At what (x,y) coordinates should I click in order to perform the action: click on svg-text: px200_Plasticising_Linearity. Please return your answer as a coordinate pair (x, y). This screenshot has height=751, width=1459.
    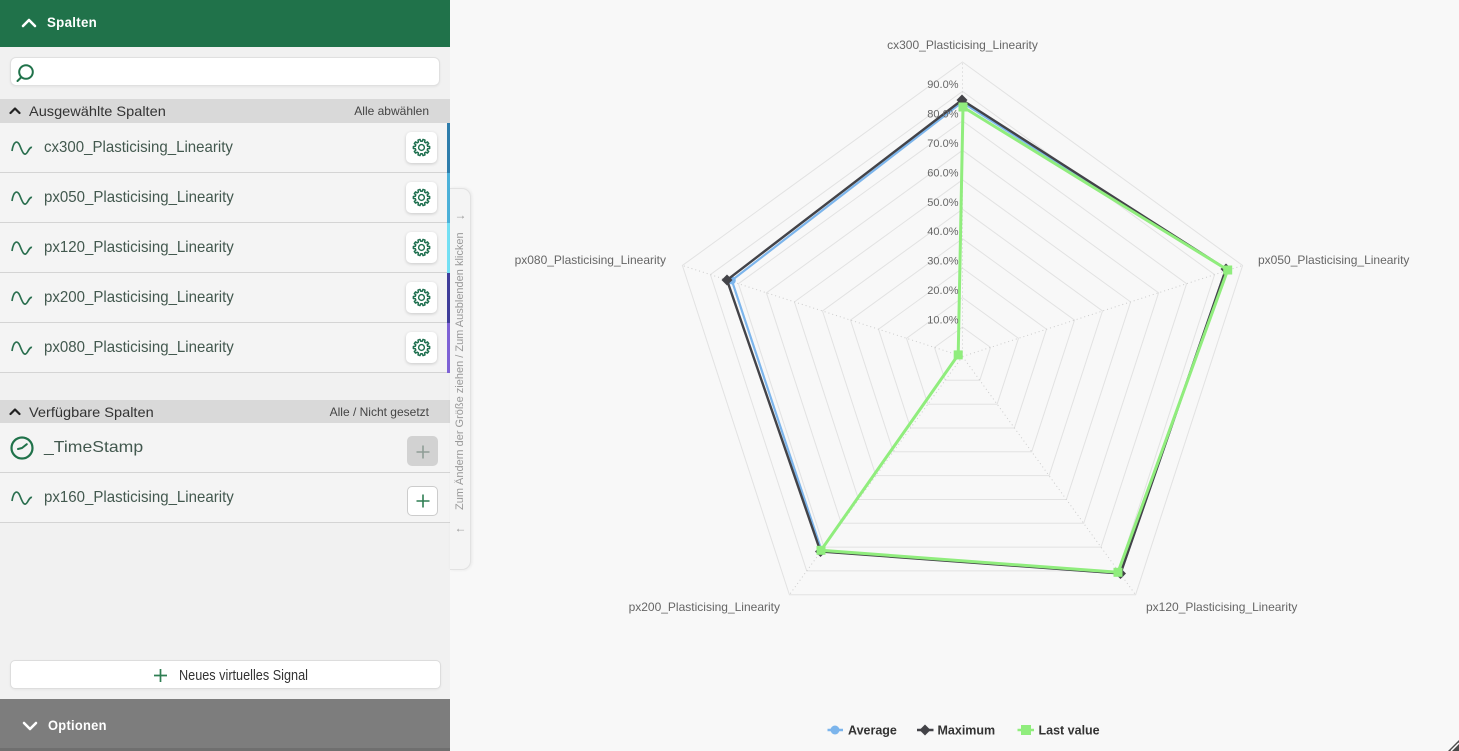
    Looking at the image, I should click on (704, 607).